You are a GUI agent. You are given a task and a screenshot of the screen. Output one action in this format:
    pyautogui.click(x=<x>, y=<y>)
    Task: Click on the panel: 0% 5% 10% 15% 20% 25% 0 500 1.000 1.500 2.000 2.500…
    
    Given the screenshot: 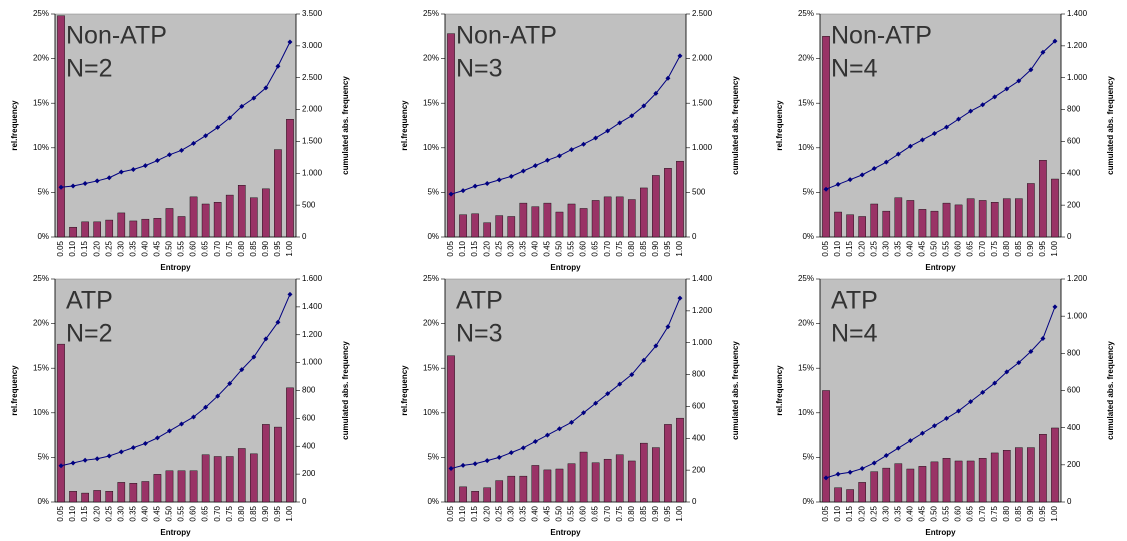 What is the action you would take?
    pyautogui.click(x=180, y=140)
    